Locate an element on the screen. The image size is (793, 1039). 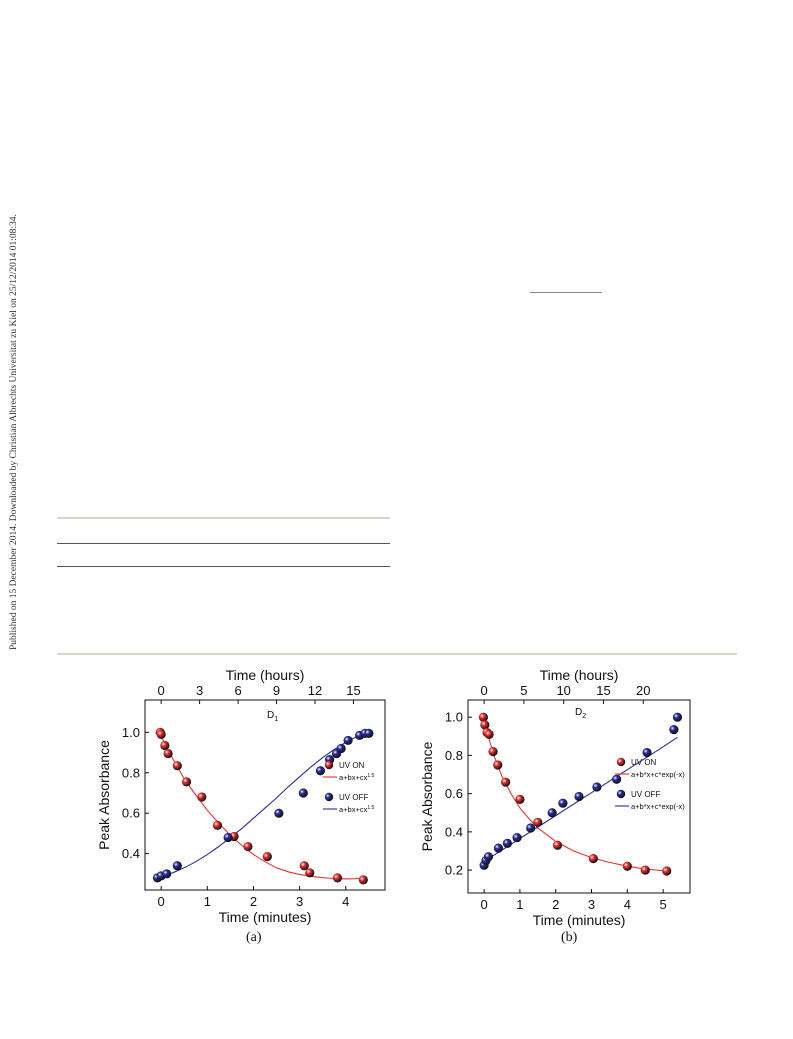
y-tick-label: 0.6 is located at coordinates (454, 793).